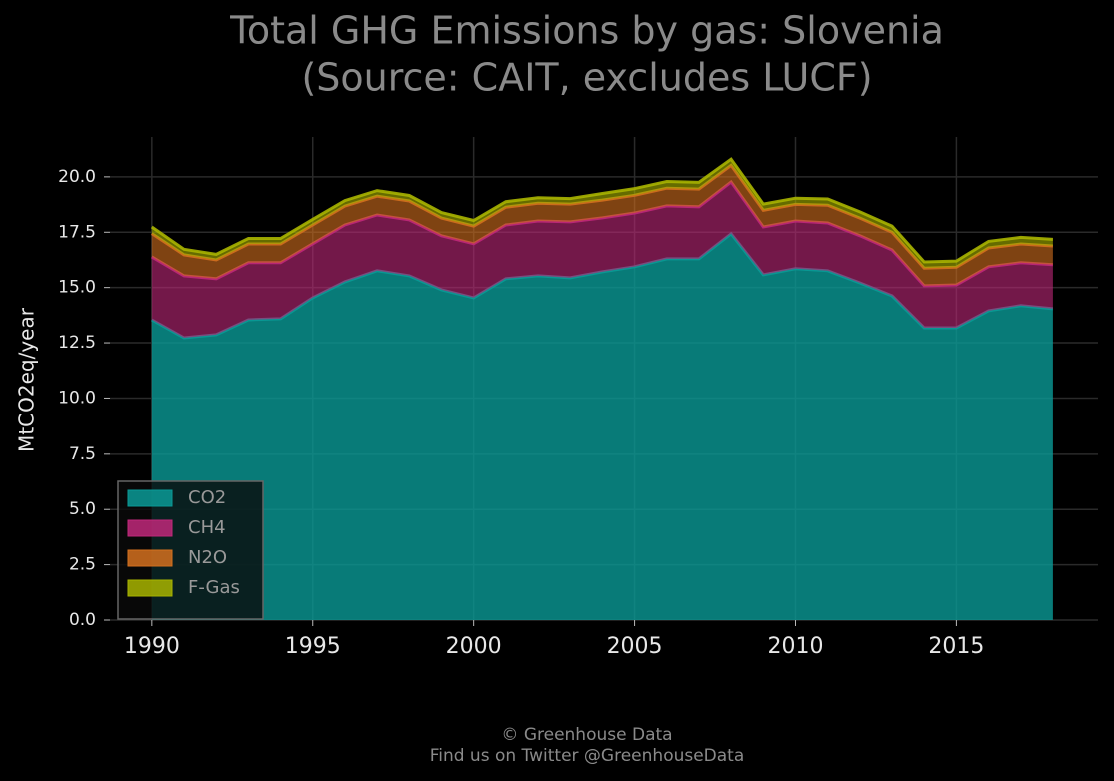 The width and height of the screenshot is (1114, 781). What do you see at coordinates (77, 177) in the screenshot?
I see `y-tick-label: 20.0` at bounding box center [77, 177].